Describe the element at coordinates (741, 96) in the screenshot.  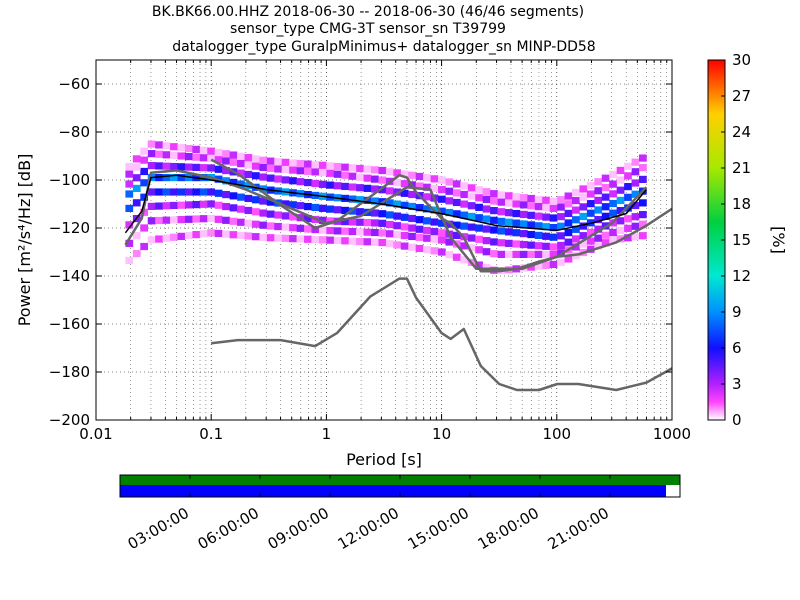
I see `colorbar-tick-label: 27` at that location.